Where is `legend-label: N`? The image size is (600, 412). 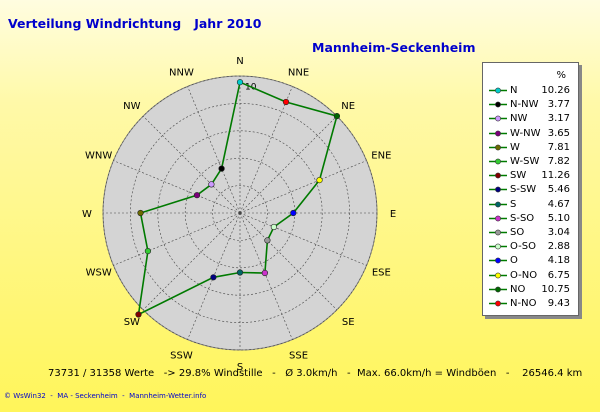
legend-label: N is located at coordinates (514, 90).